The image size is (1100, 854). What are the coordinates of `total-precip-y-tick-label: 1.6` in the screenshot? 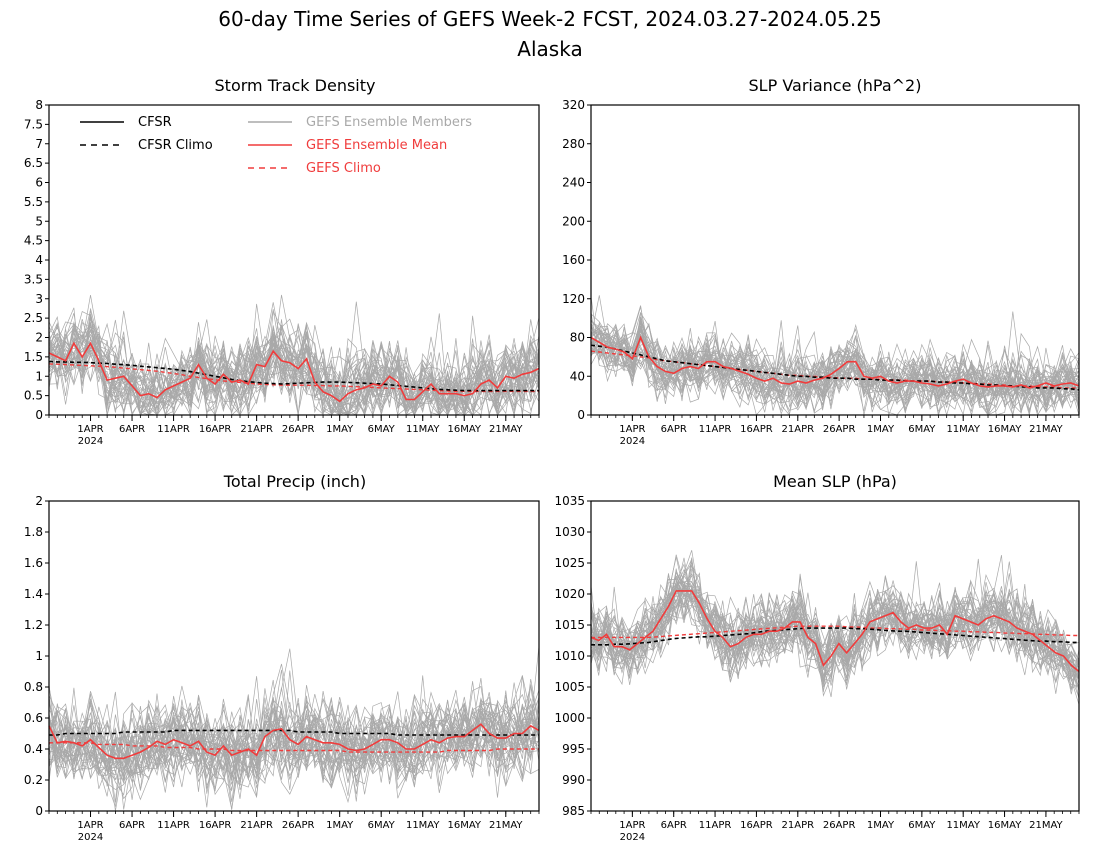 It's located at (33, 563).